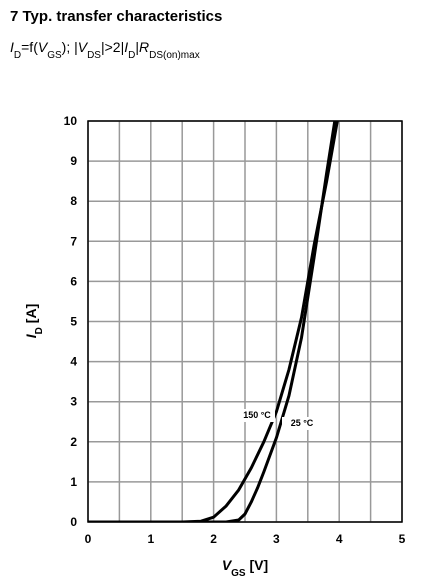 This screenshot has width=425, height=578. What do you see at coordinates (29, 47) in the screenshot?
I see `text-part: =f(` at bounding box center [29, 47].